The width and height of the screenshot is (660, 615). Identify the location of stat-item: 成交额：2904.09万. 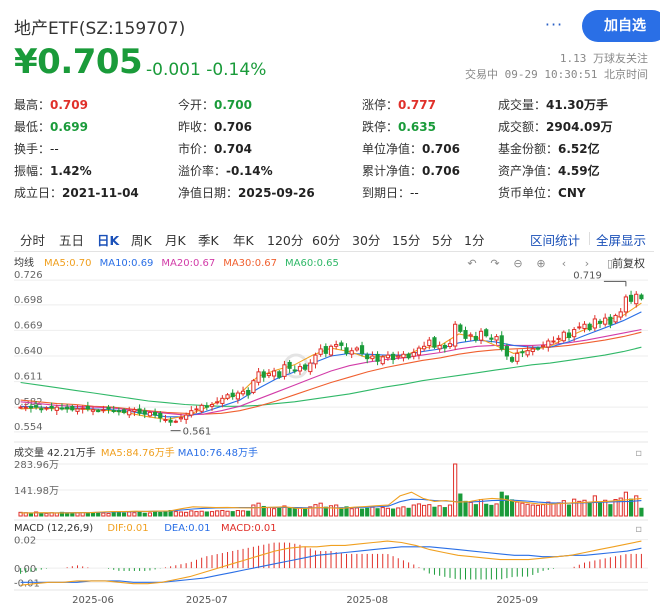
(555, 126).